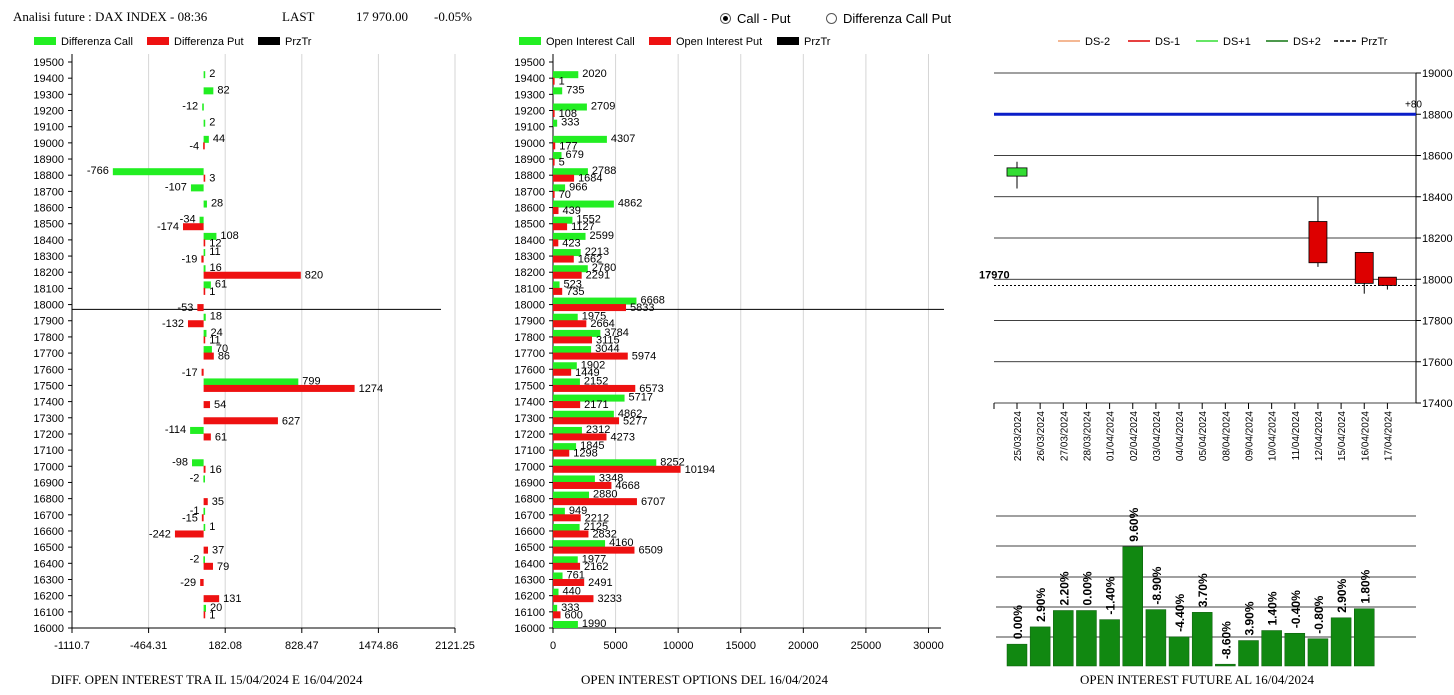 This screenshot has height=695, width=1454. What do you see at coordinates (212, 179) in the screenshot?
I see `bar-value-label: 3` at bounding box center [212, 179].